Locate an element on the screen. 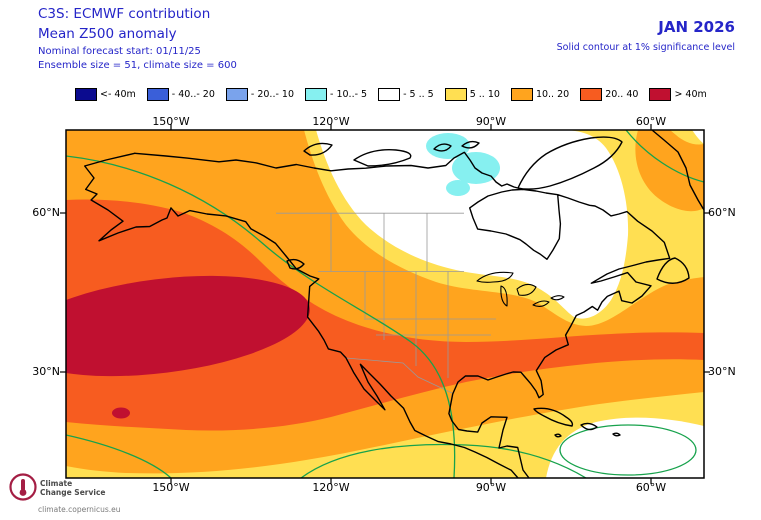  fill-neutral-corner is located at coordinates (698, 137).